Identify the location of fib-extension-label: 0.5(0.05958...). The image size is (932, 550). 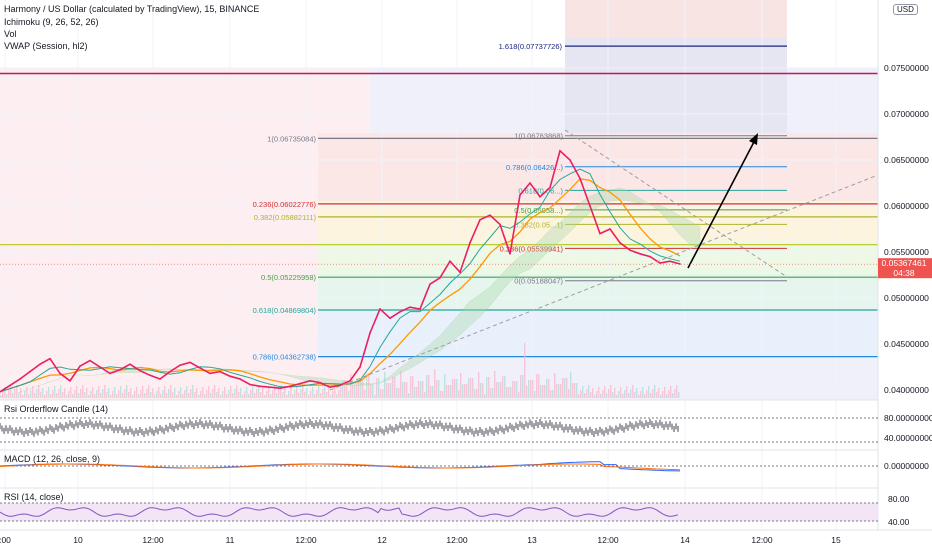
(538, 210).